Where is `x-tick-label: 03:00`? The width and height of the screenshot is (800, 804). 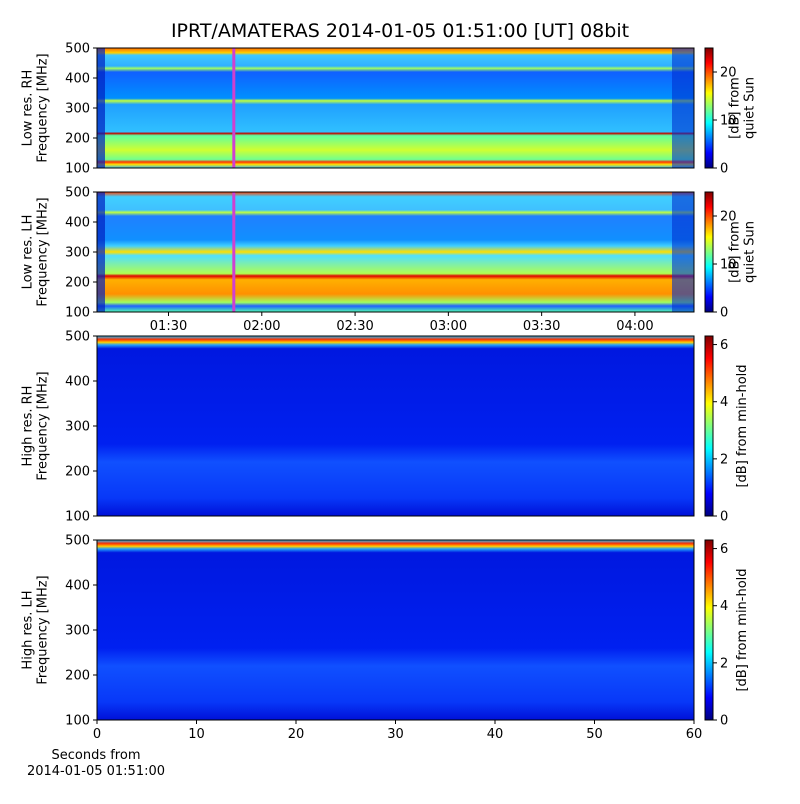
x-tick-label: 03:00 is located at coordinates (448, 326).